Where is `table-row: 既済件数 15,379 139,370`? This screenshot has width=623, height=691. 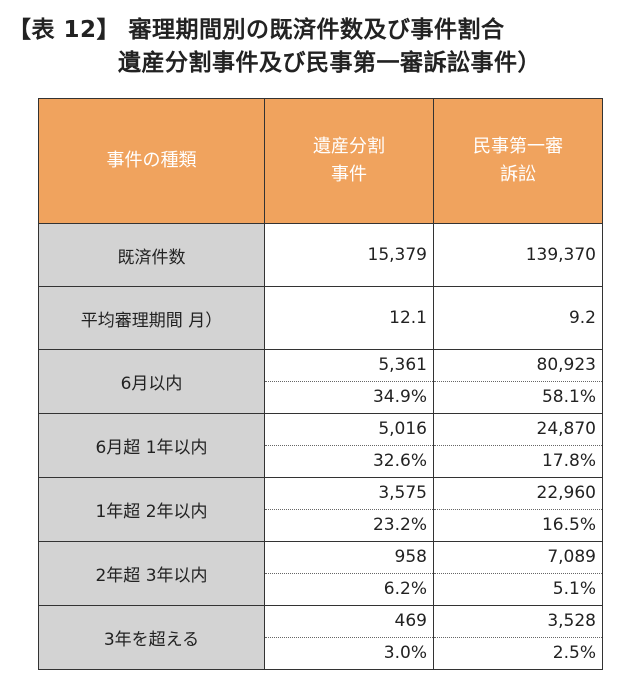
table-row: 既済件数 15,379 139,370 is located at coordinates (320, 255).